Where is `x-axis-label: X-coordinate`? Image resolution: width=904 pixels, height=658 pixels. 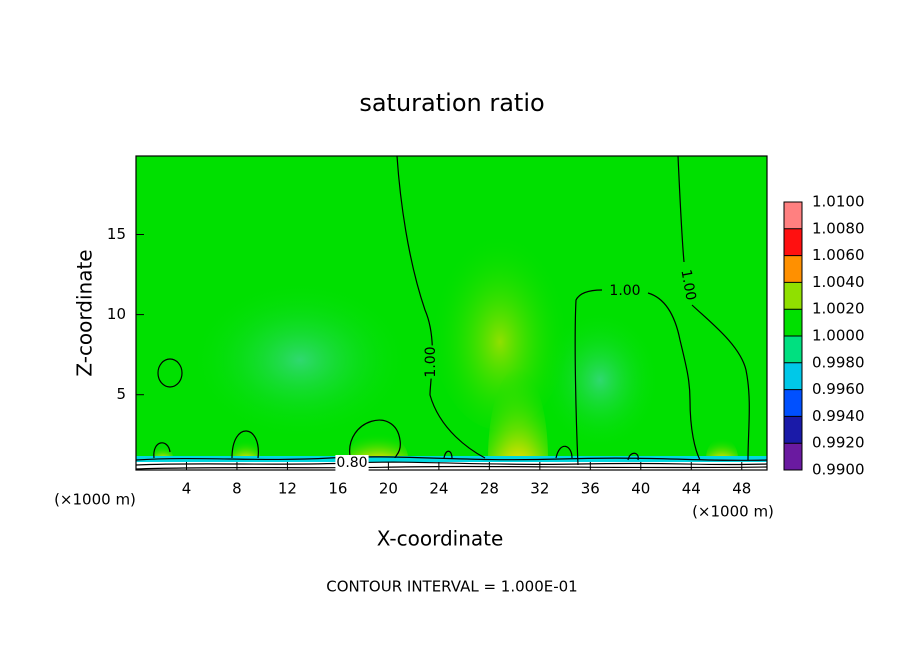
x-axis-label: X-coordinate is located at coordinates (440, 539).